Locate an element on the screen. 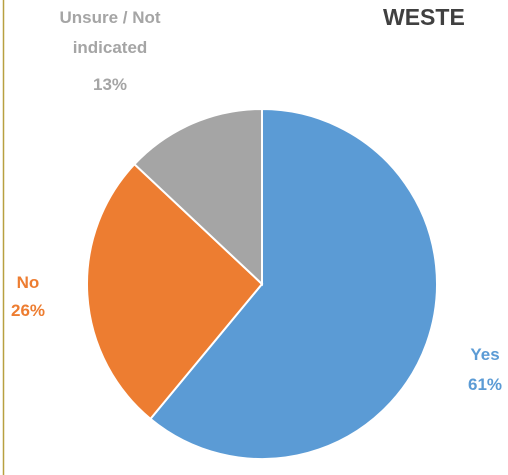  slice-value-label: 61% is located at coordinates (485, 384).